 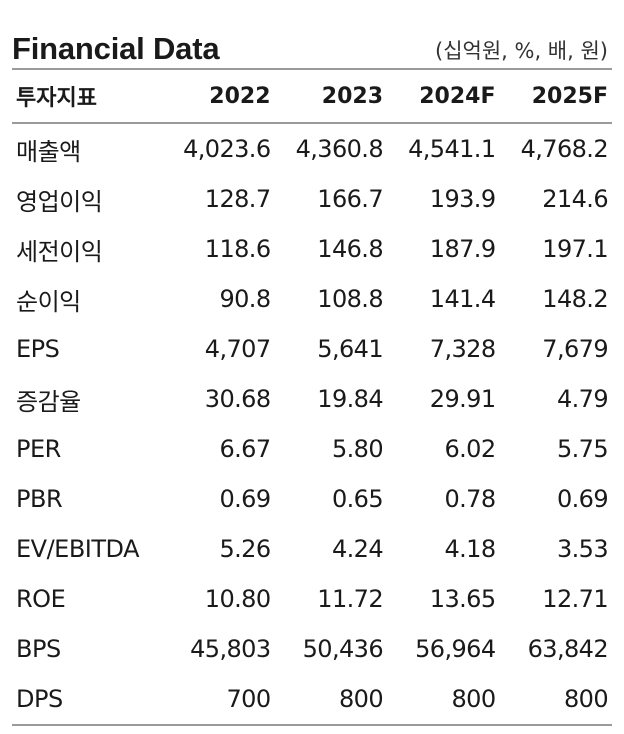 What do you see at coordinates (48, 151) in the screenshot?
I see `row-label: 매출액` at bounding box center [48, 151].